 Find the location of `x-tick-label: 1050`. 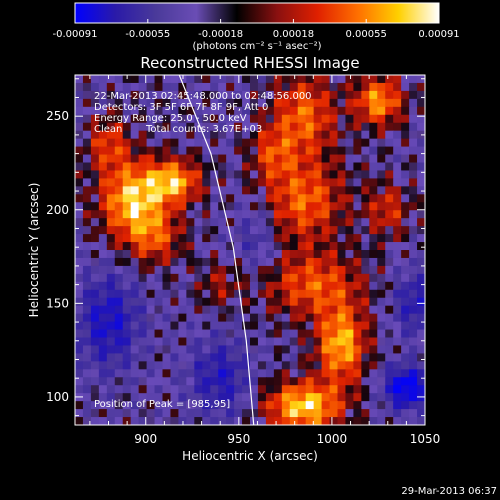

x-tick-label: 1050 is located at coordinates (425, 439).